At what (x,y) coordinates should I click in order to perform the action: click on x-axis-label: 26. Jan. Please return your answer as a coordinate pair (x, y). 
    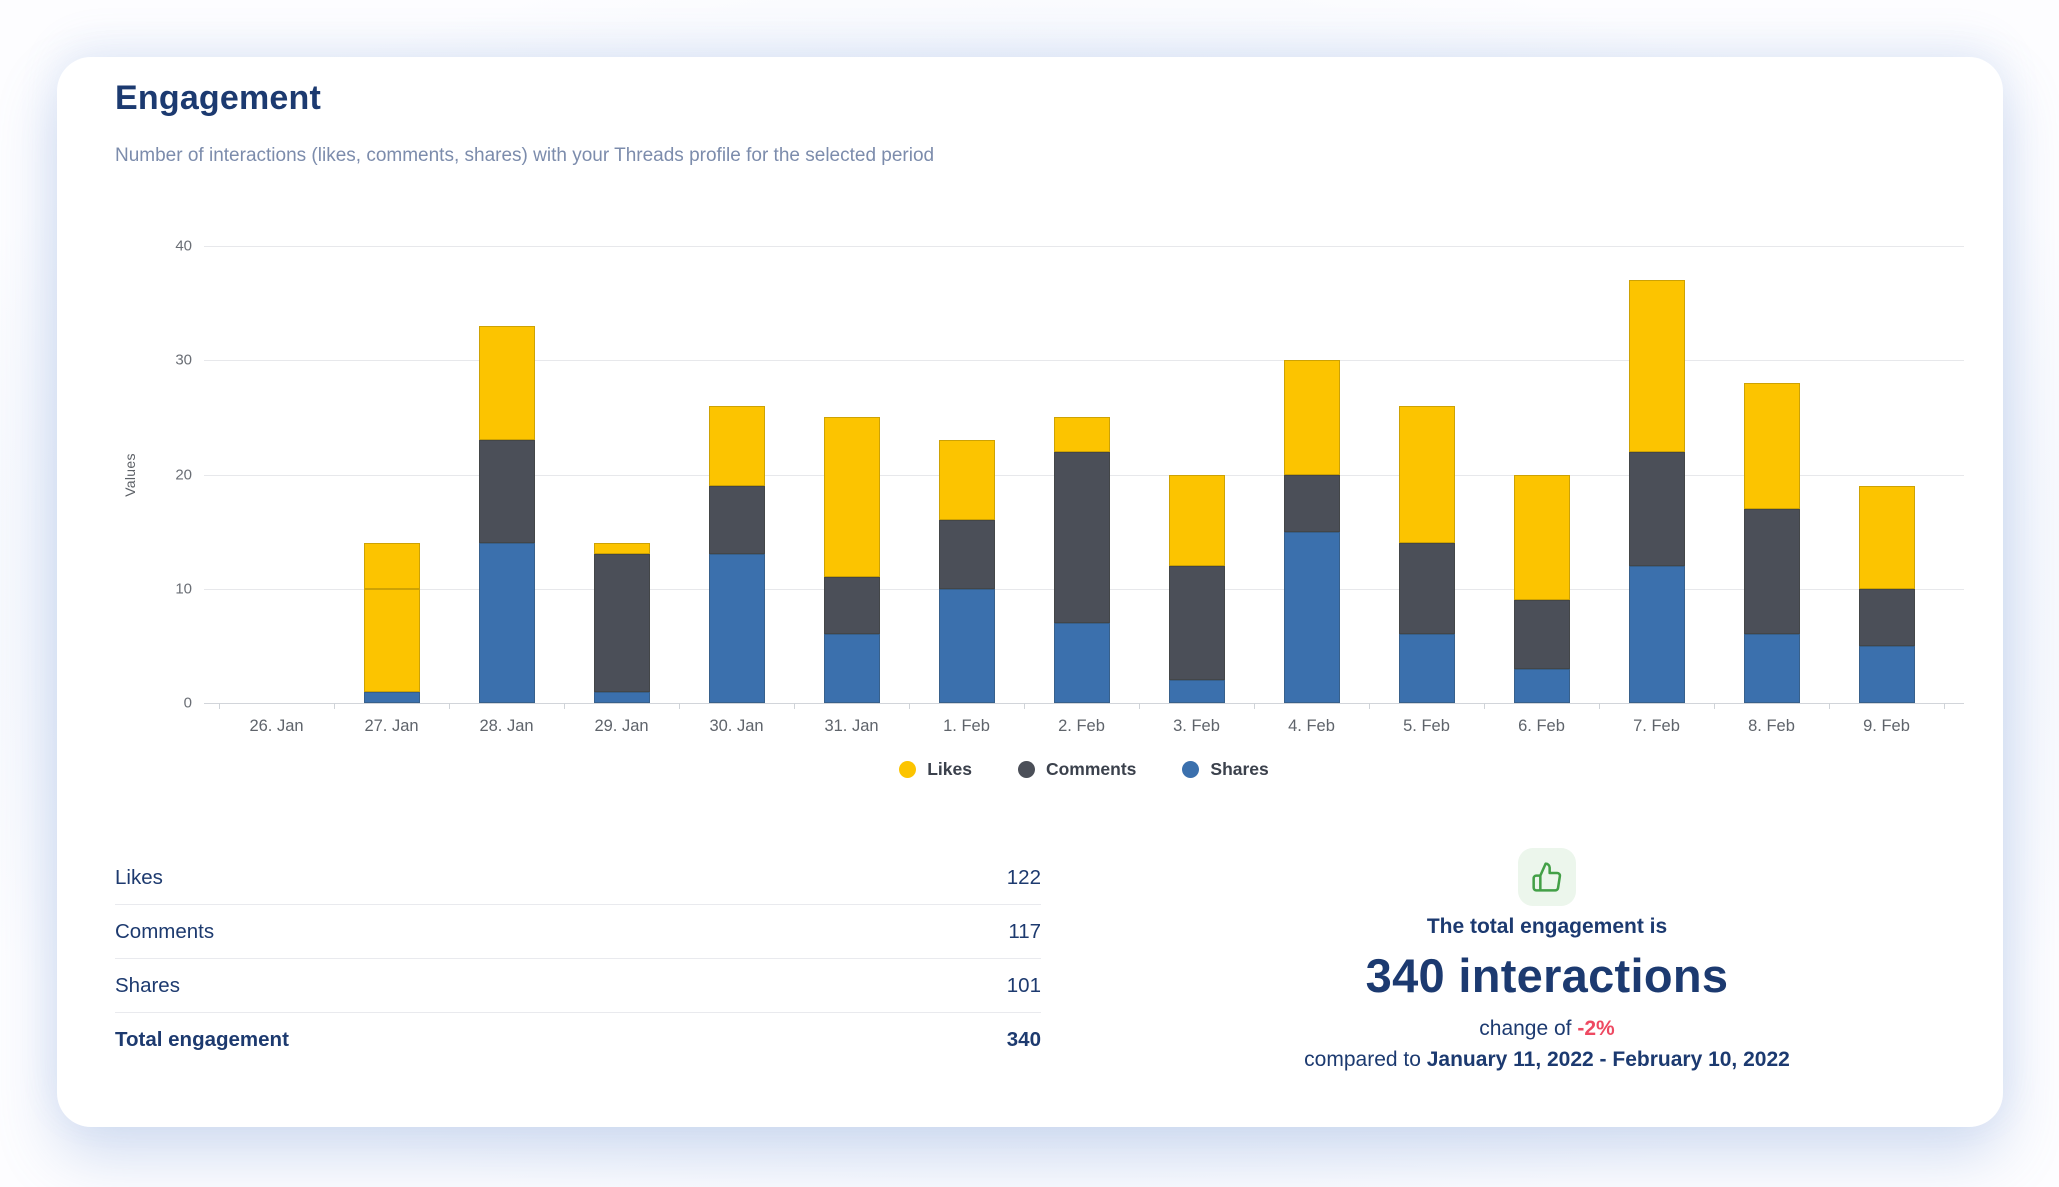
    Looking at the image, I should click on (276, 726).